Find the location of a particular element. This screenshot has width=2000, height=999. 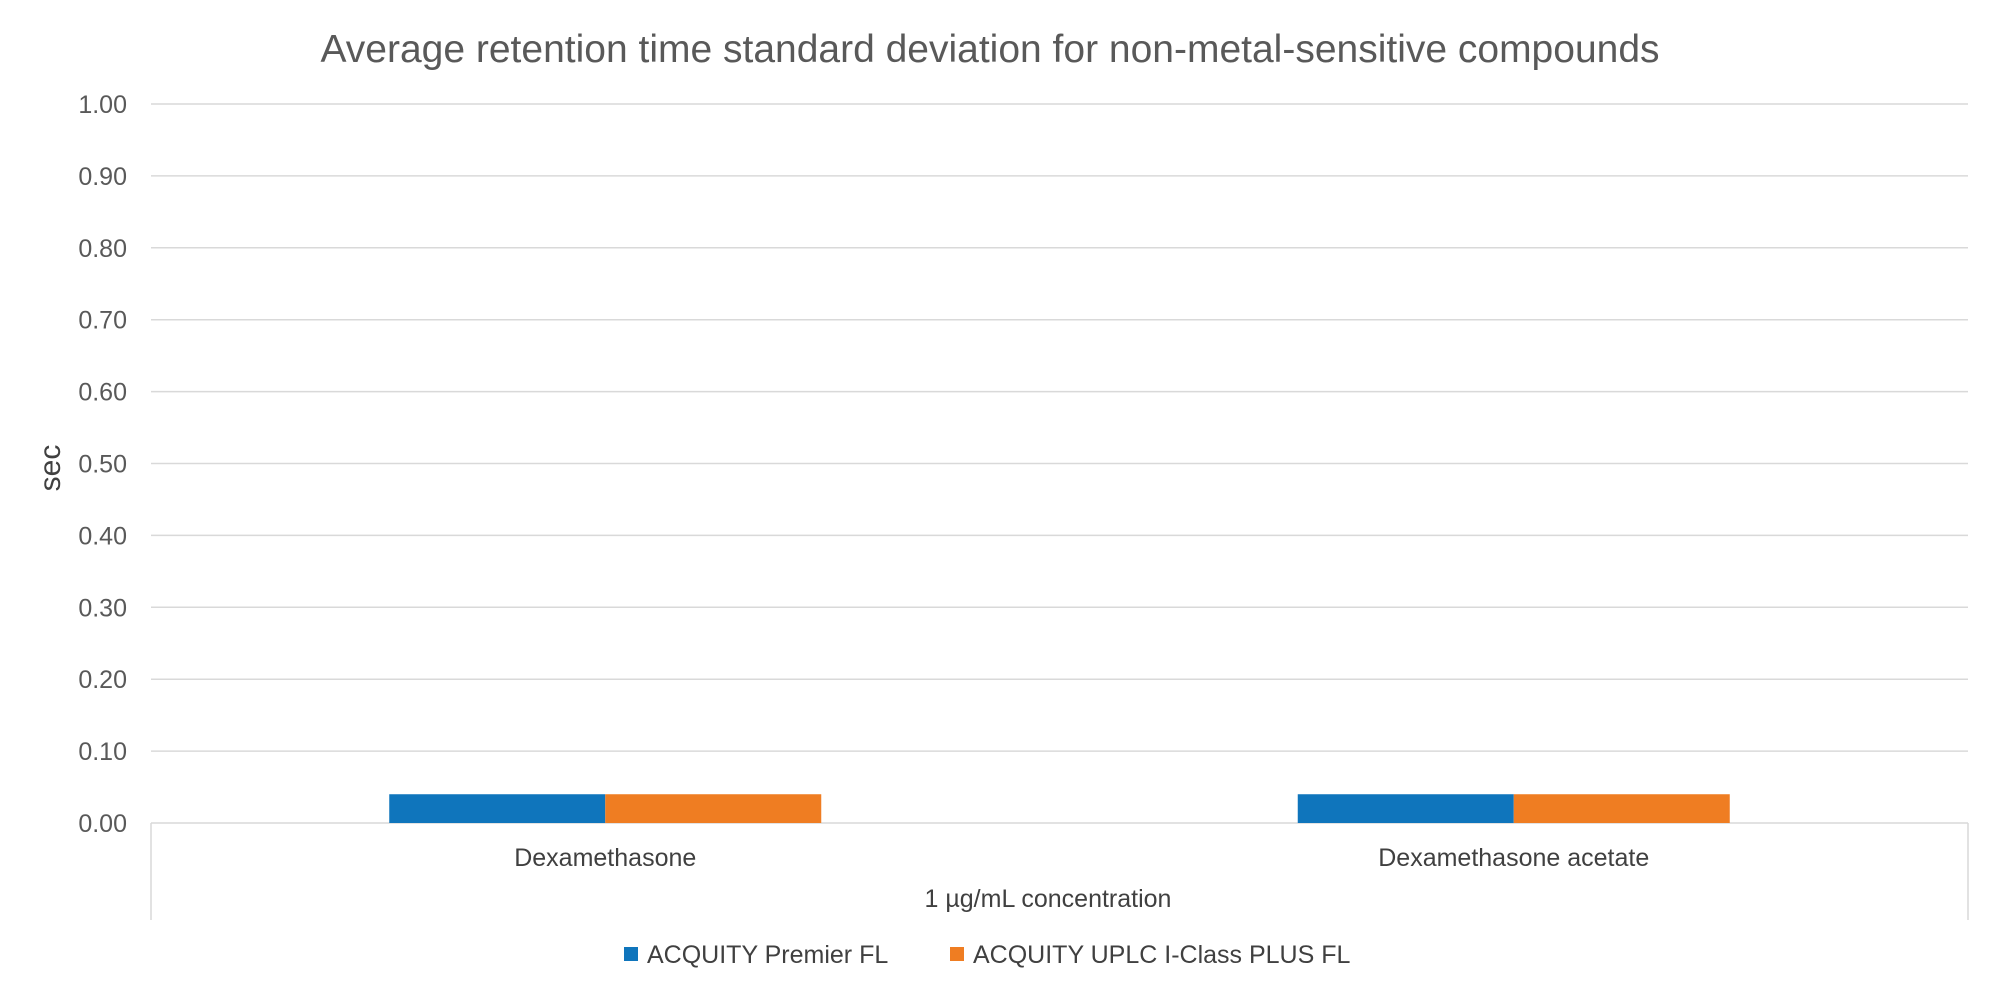

y-tick-label: 0.70 is located at coordinates (102, 321).